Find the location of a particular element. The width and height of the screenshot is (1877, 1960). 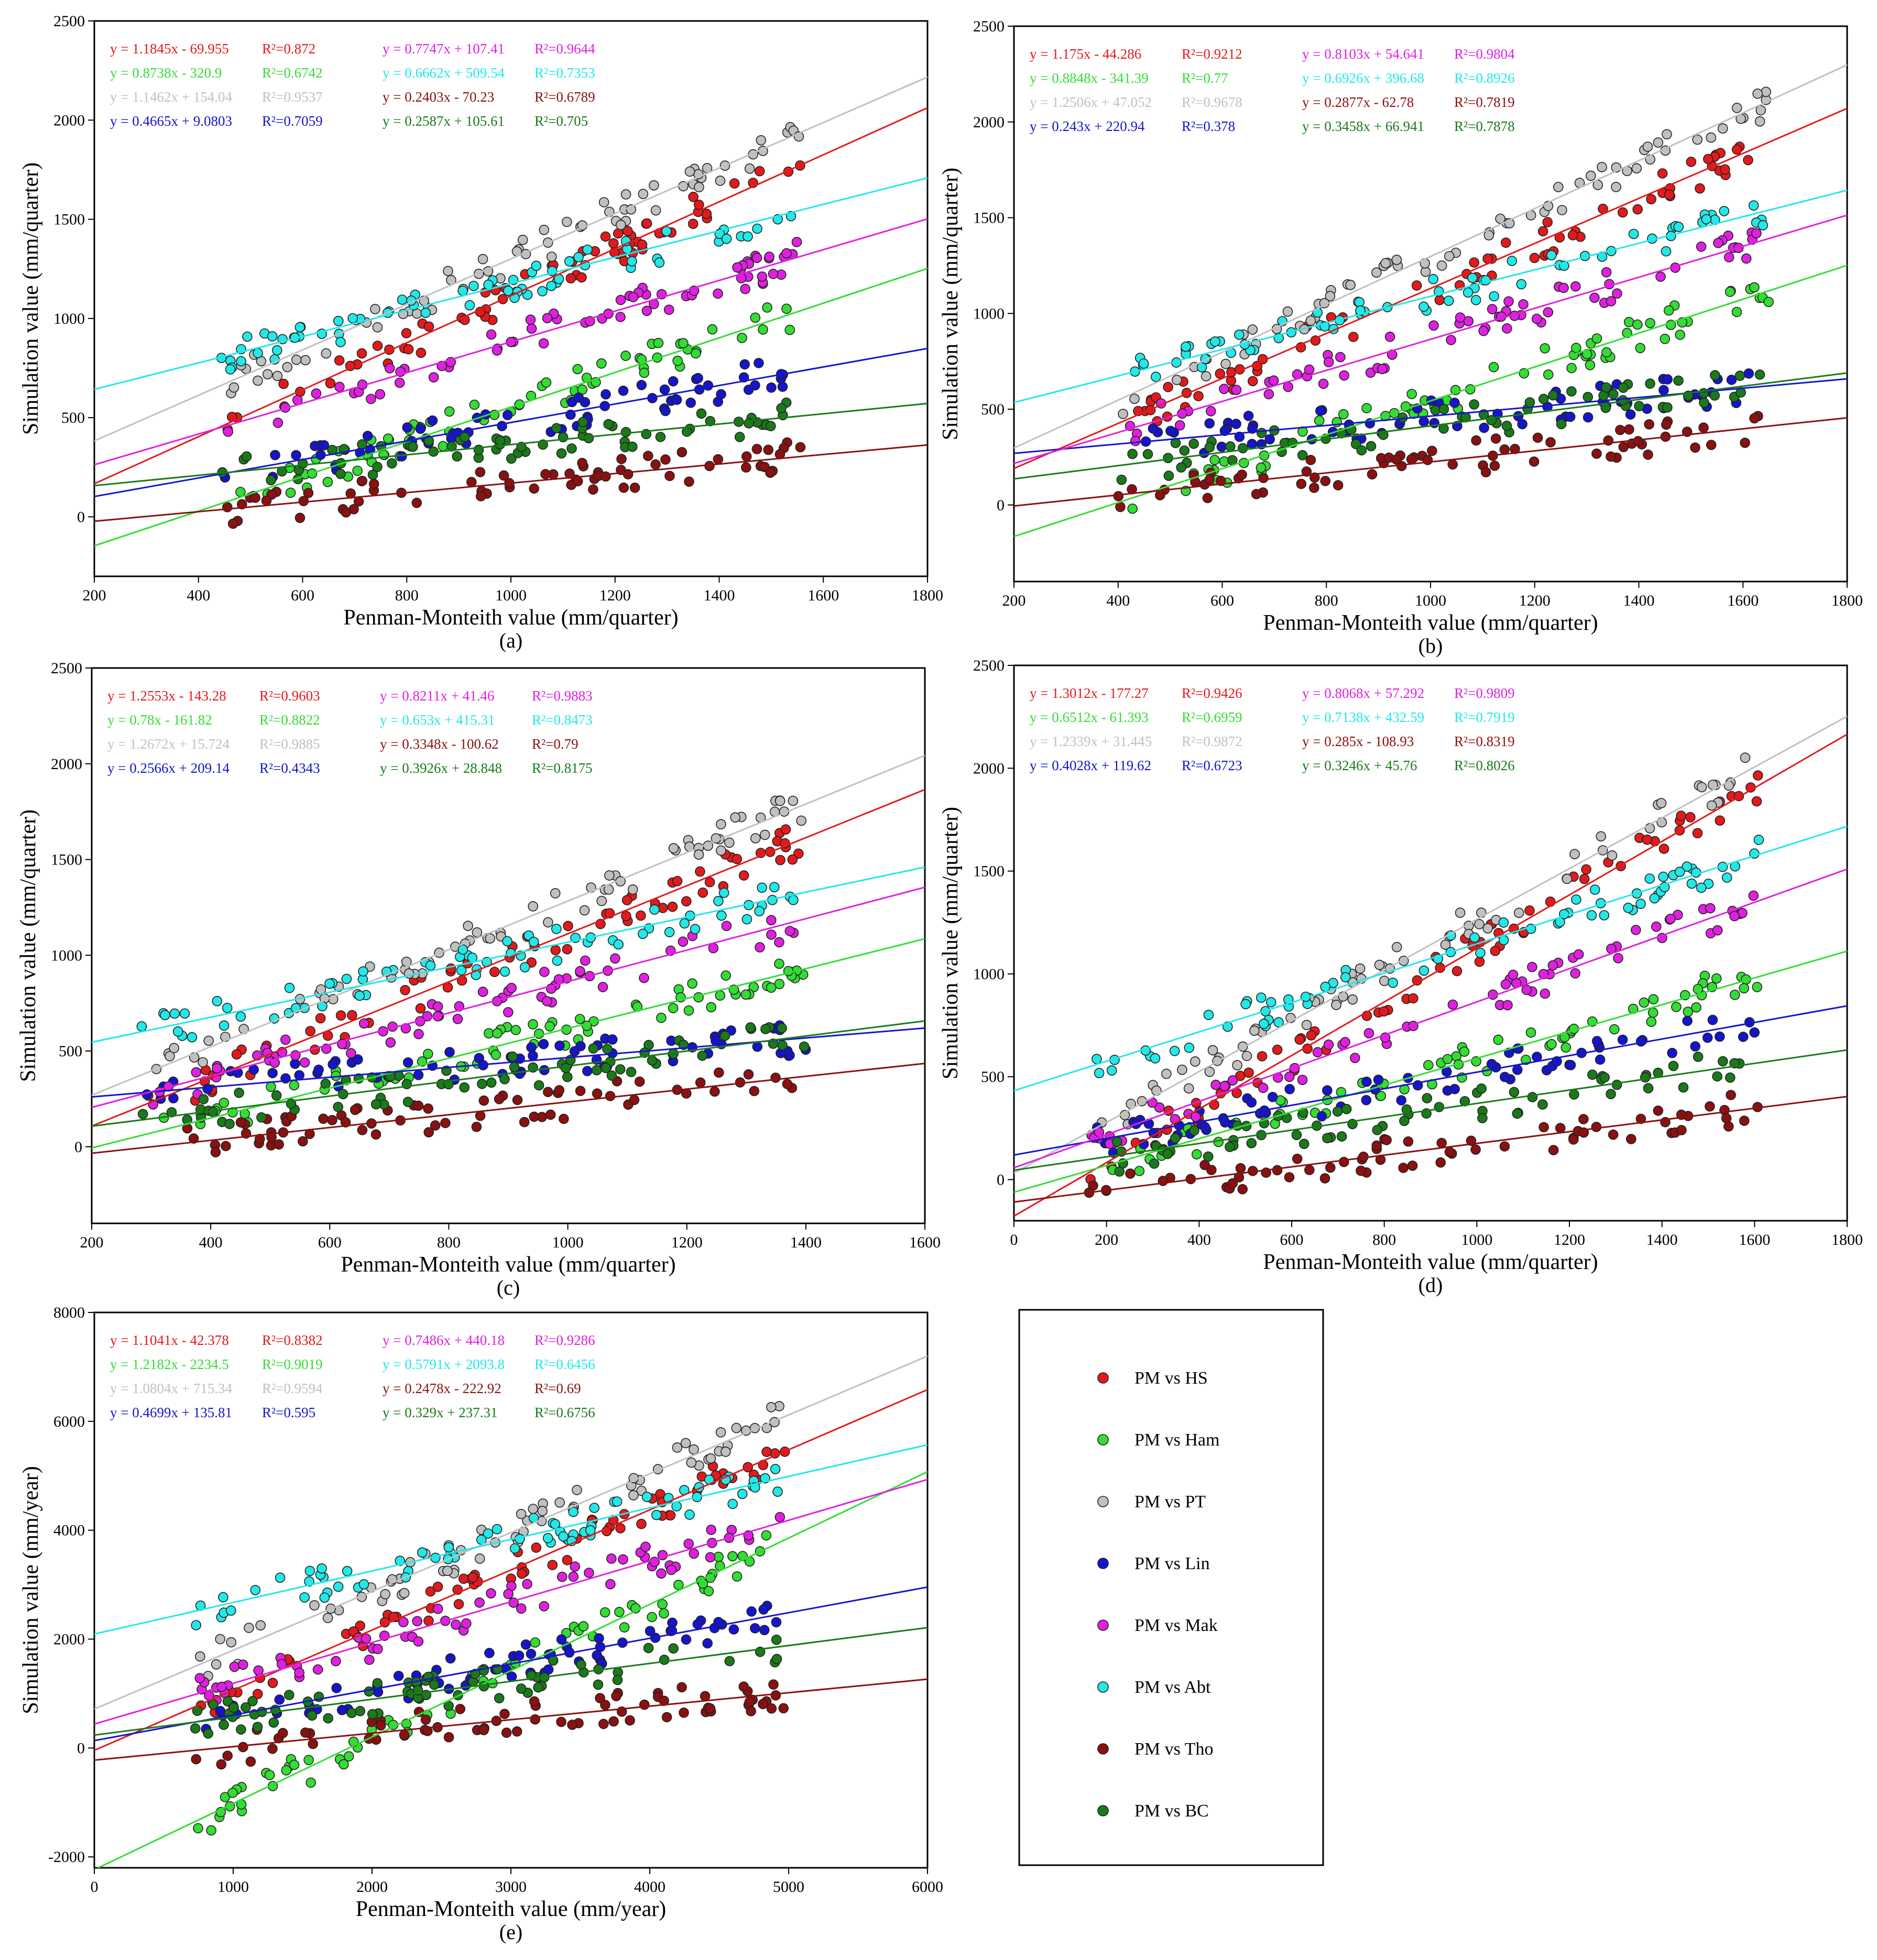

equation-label: y = 0.2566x + 209.14 is located at coordinates (168, 768).